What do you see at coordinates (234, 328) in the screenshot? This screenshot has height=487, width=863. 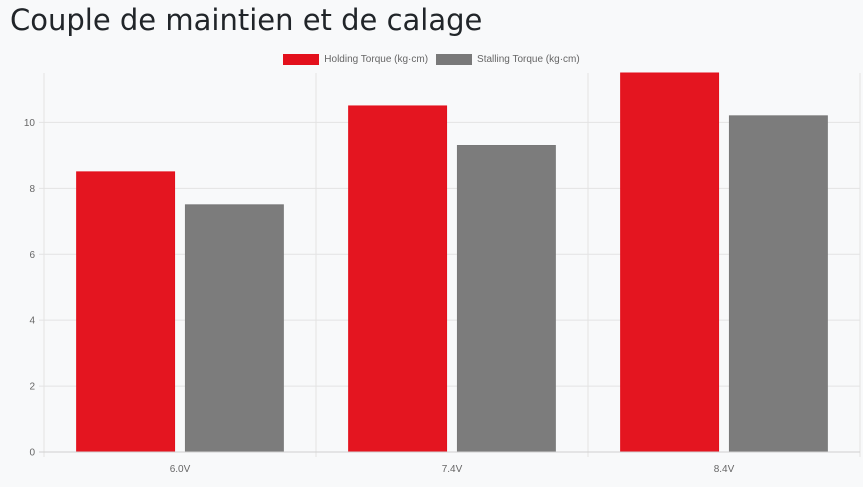 I see `bar-stalling-6-0V` at bounding box center [234, 328].